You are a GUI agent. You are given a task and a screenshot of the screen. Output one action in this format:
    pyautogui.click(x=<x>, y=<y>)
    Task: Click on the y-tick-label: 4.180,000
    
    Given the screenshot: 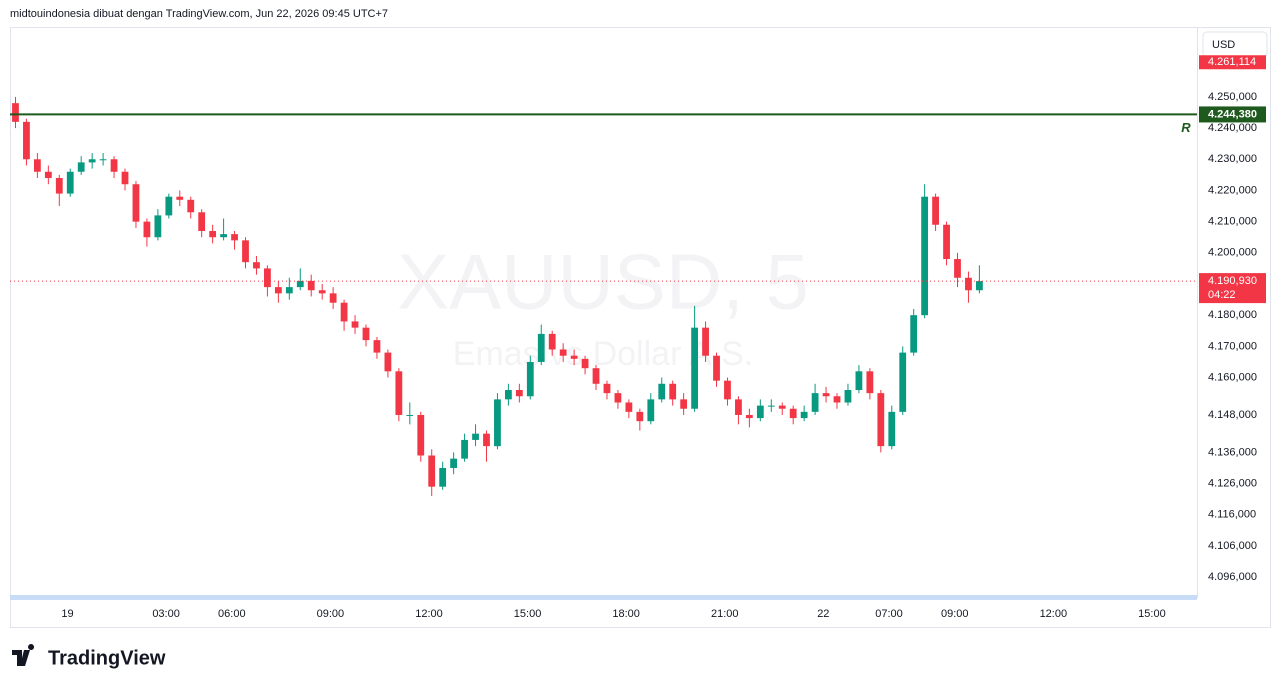 What is the action you would take?
    pyautogui.click(x=1232, y=315)
    